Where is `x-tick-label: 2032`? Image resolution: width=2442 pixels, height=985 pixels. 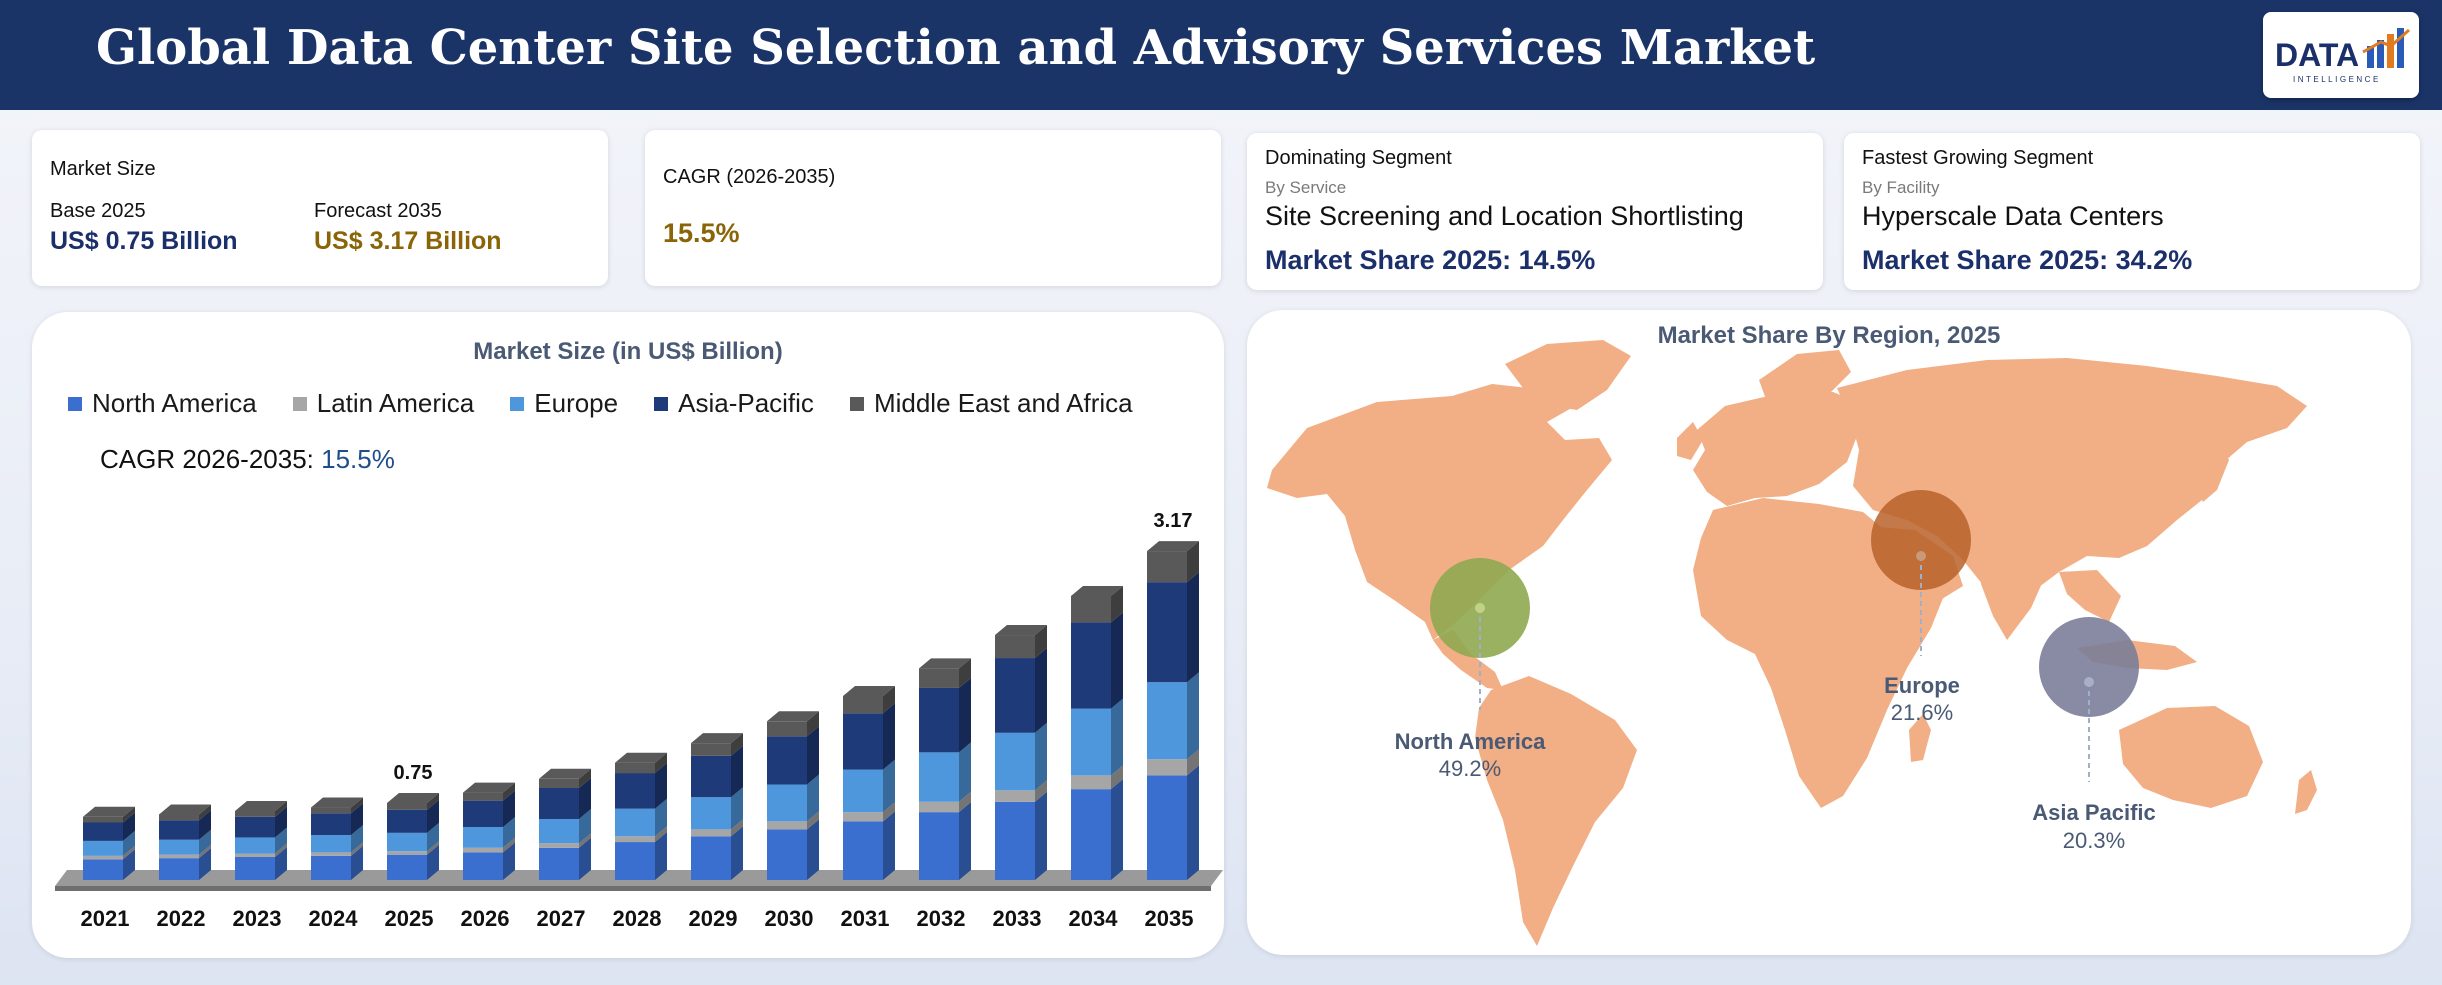 x-tick-label: 2032 is located at coordinates (941, 918).